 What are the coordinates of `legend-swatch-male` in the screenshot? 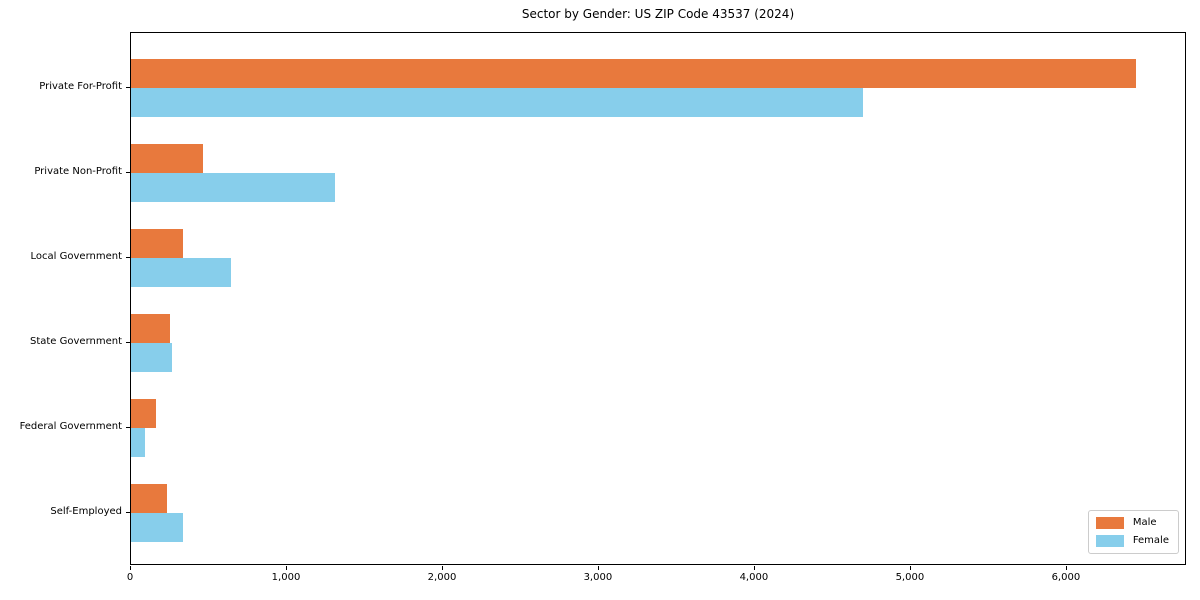 It's located at (1109, 523).